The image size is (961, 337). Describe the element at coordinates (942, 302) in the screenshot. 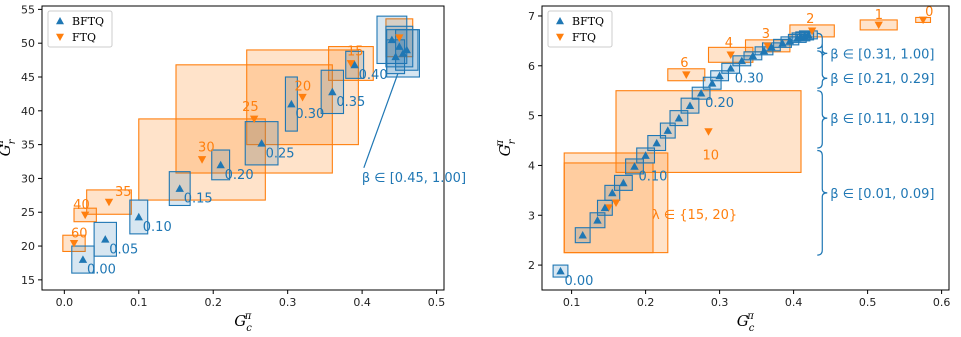

I see `x-tick-label: 0.6` at that location.